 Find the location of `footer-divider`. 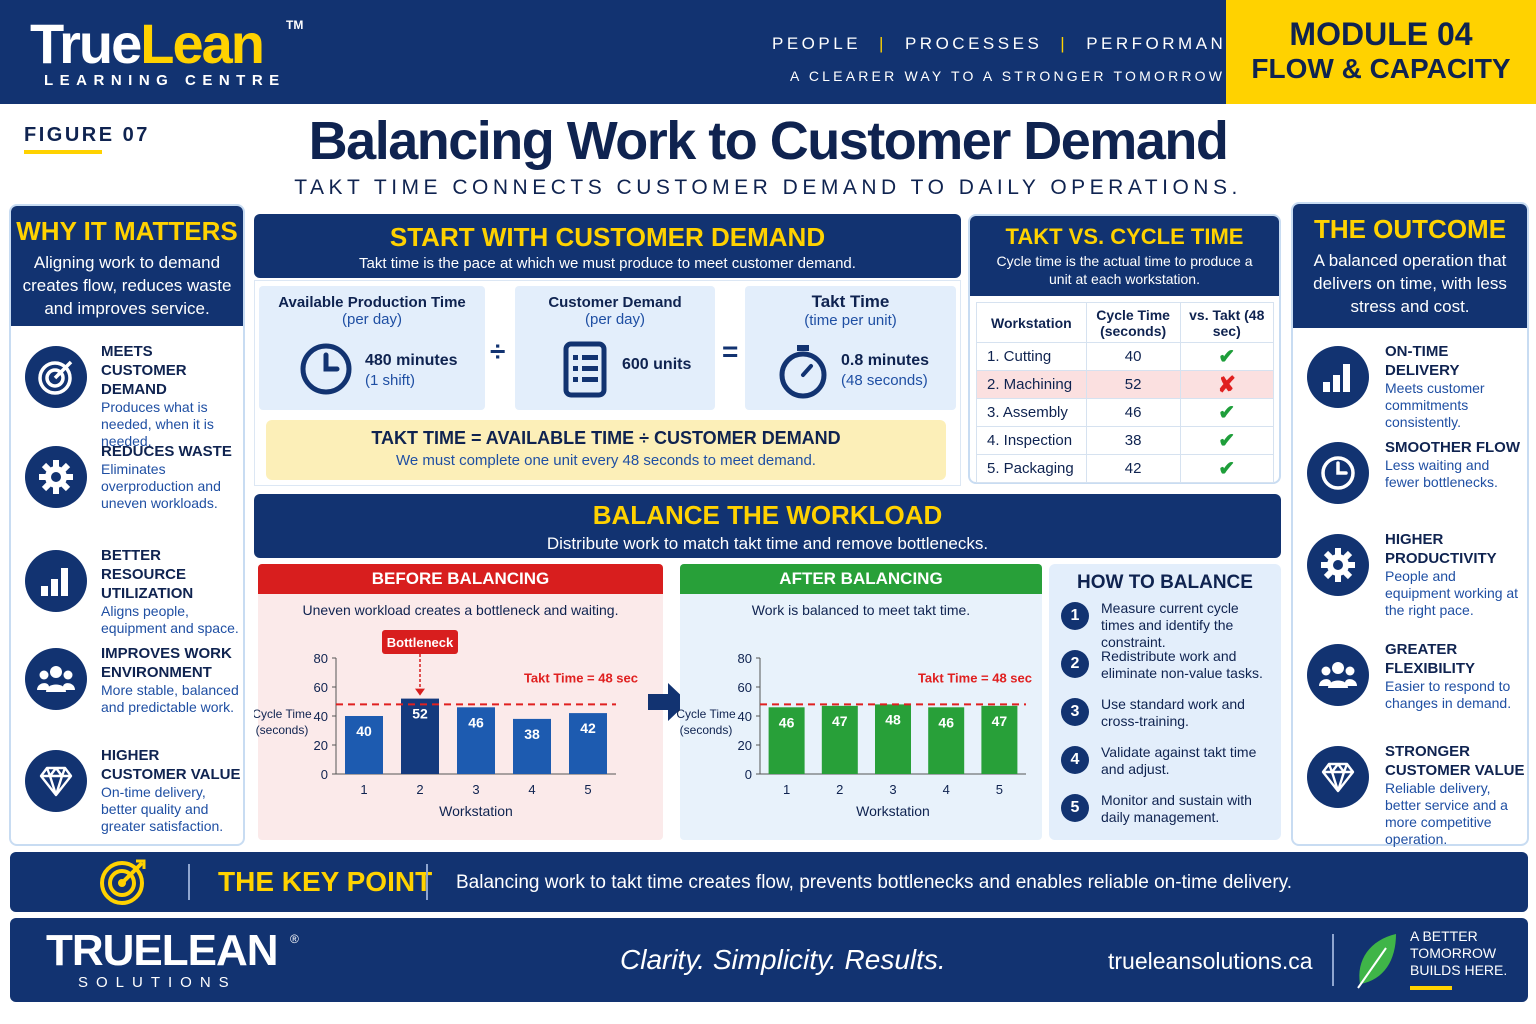

footer-divider is located at coordinates (1333, 960).